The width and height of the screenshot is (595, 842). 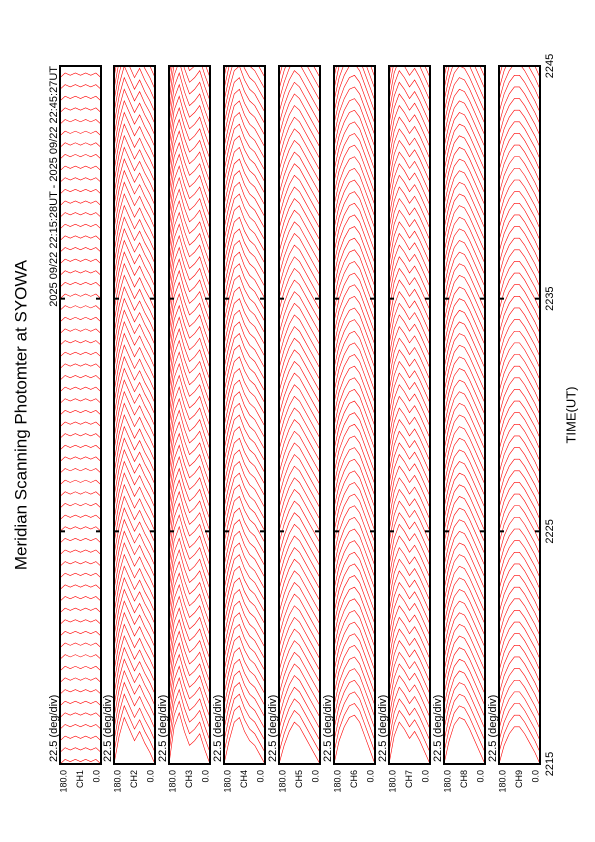 I want to click on scale-label: 22.5 (deg/div), so click(x=218, y=728).